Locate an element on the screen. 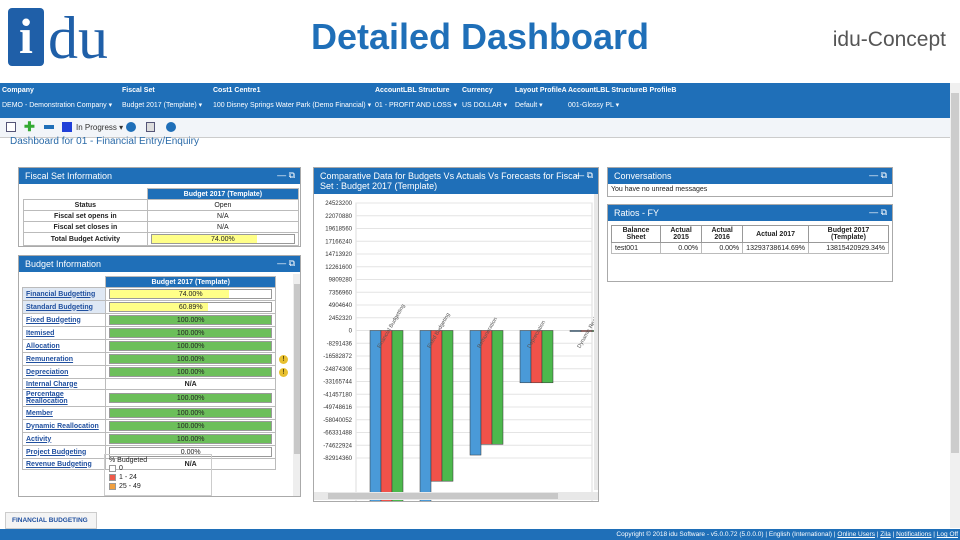 Image resolution: width=960 pixels, height=540 pixels. panel-header: Ratios - FY — ⧉ is located at coordinates (750, 213).